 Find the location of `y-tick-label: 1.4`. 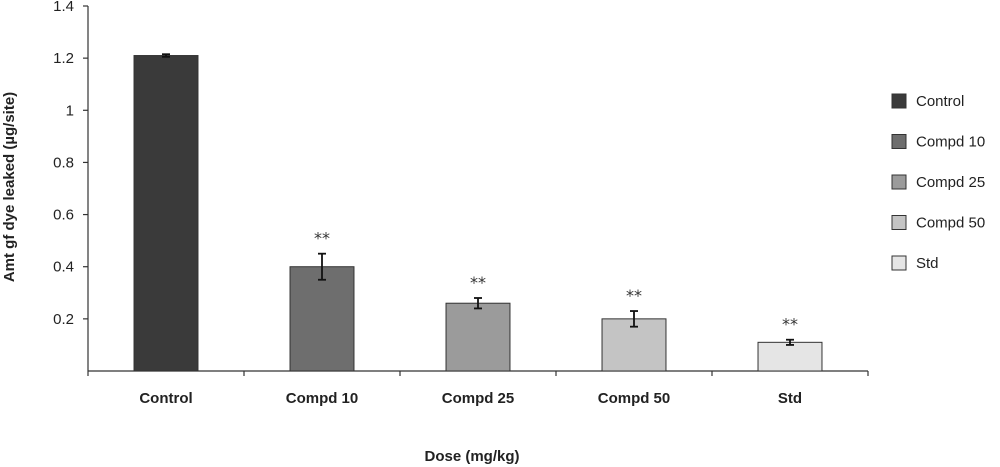

y-tick-label: 1.4 is located at coordinates (63, 7).